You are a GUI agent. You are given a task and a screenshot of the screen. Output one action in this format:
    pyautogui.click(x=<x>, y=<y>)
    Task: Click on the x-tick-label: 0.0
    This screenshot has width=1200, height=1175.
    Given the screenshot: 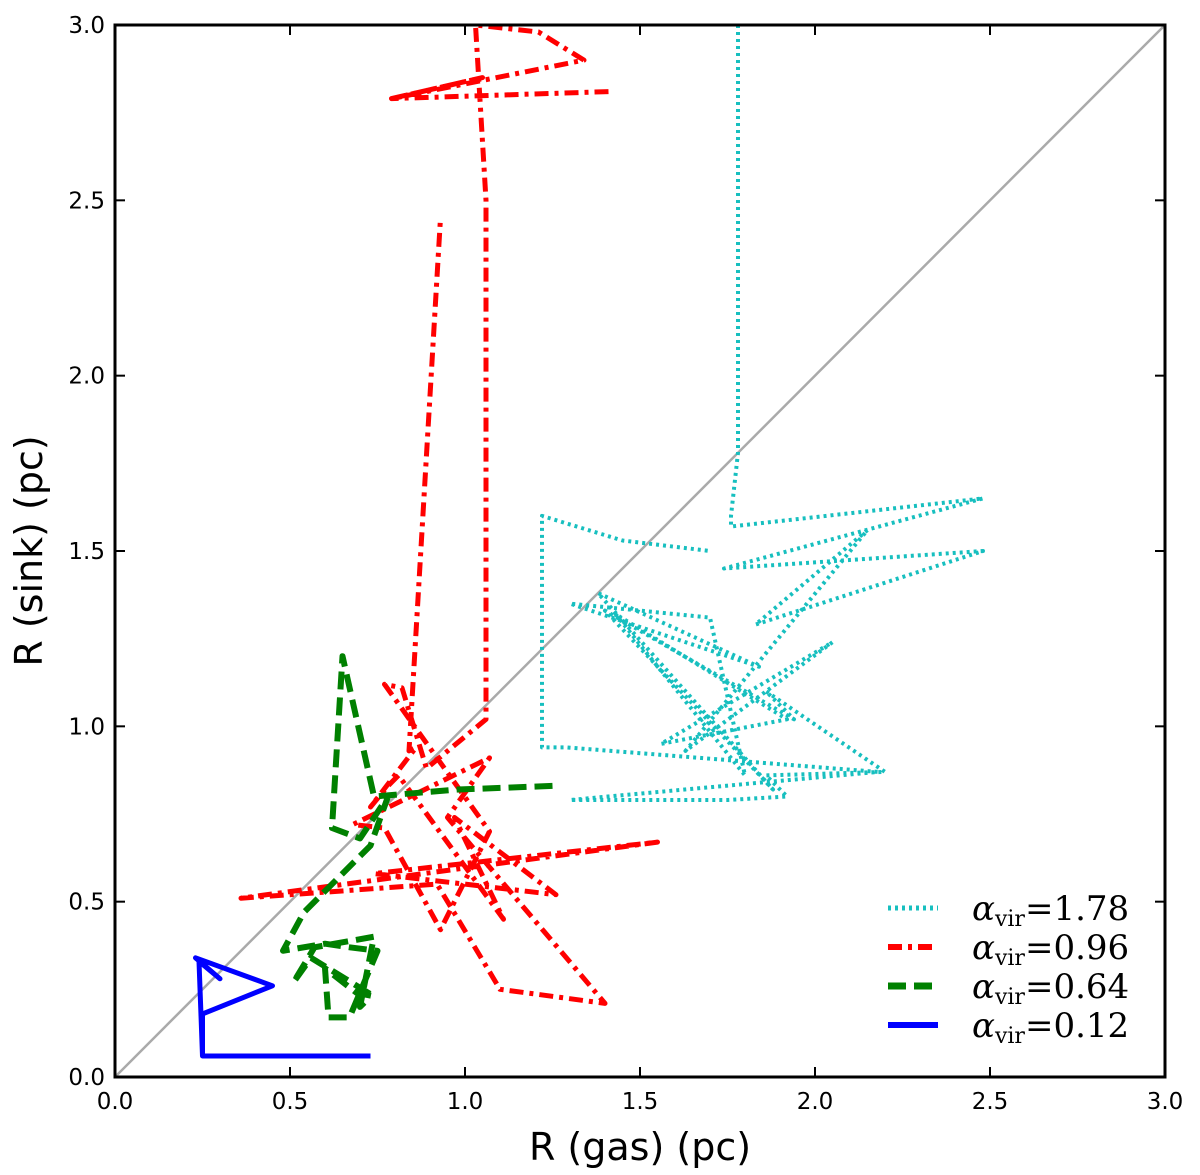 What is the action you would take?
    pyautogui.click(x=115, y=1102)
    